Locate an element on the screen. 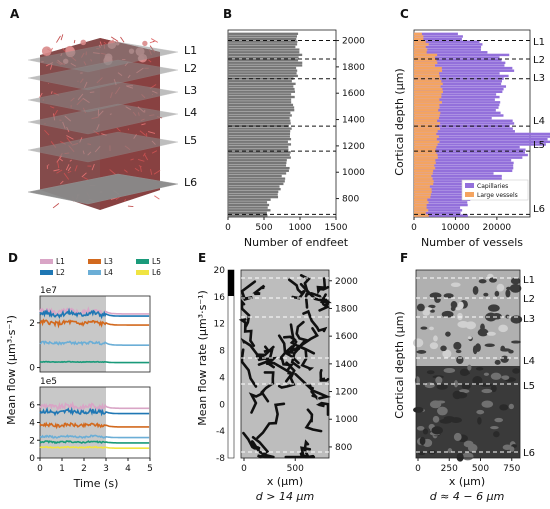  panel-a-layer-label: L5 is located at coordinates (190, 140).